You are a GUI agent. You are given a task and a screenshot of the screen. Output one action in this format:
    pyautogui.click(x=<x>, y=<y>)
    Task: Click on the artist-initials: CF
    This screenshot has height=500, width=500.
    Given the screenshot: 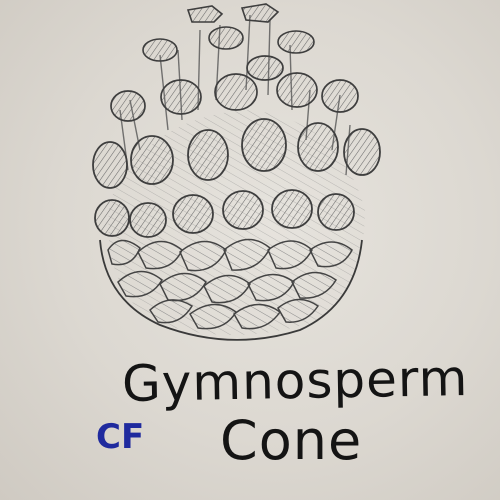 What is the action you would take?
    pyautogui.click(x=120, y=437)
    